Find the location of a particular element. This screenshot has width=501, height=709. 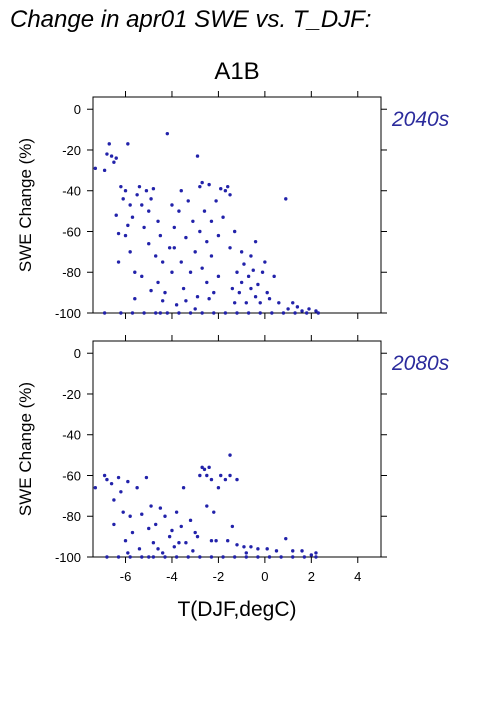

y-tick-label: -60 is located at coordinates (71, 475).